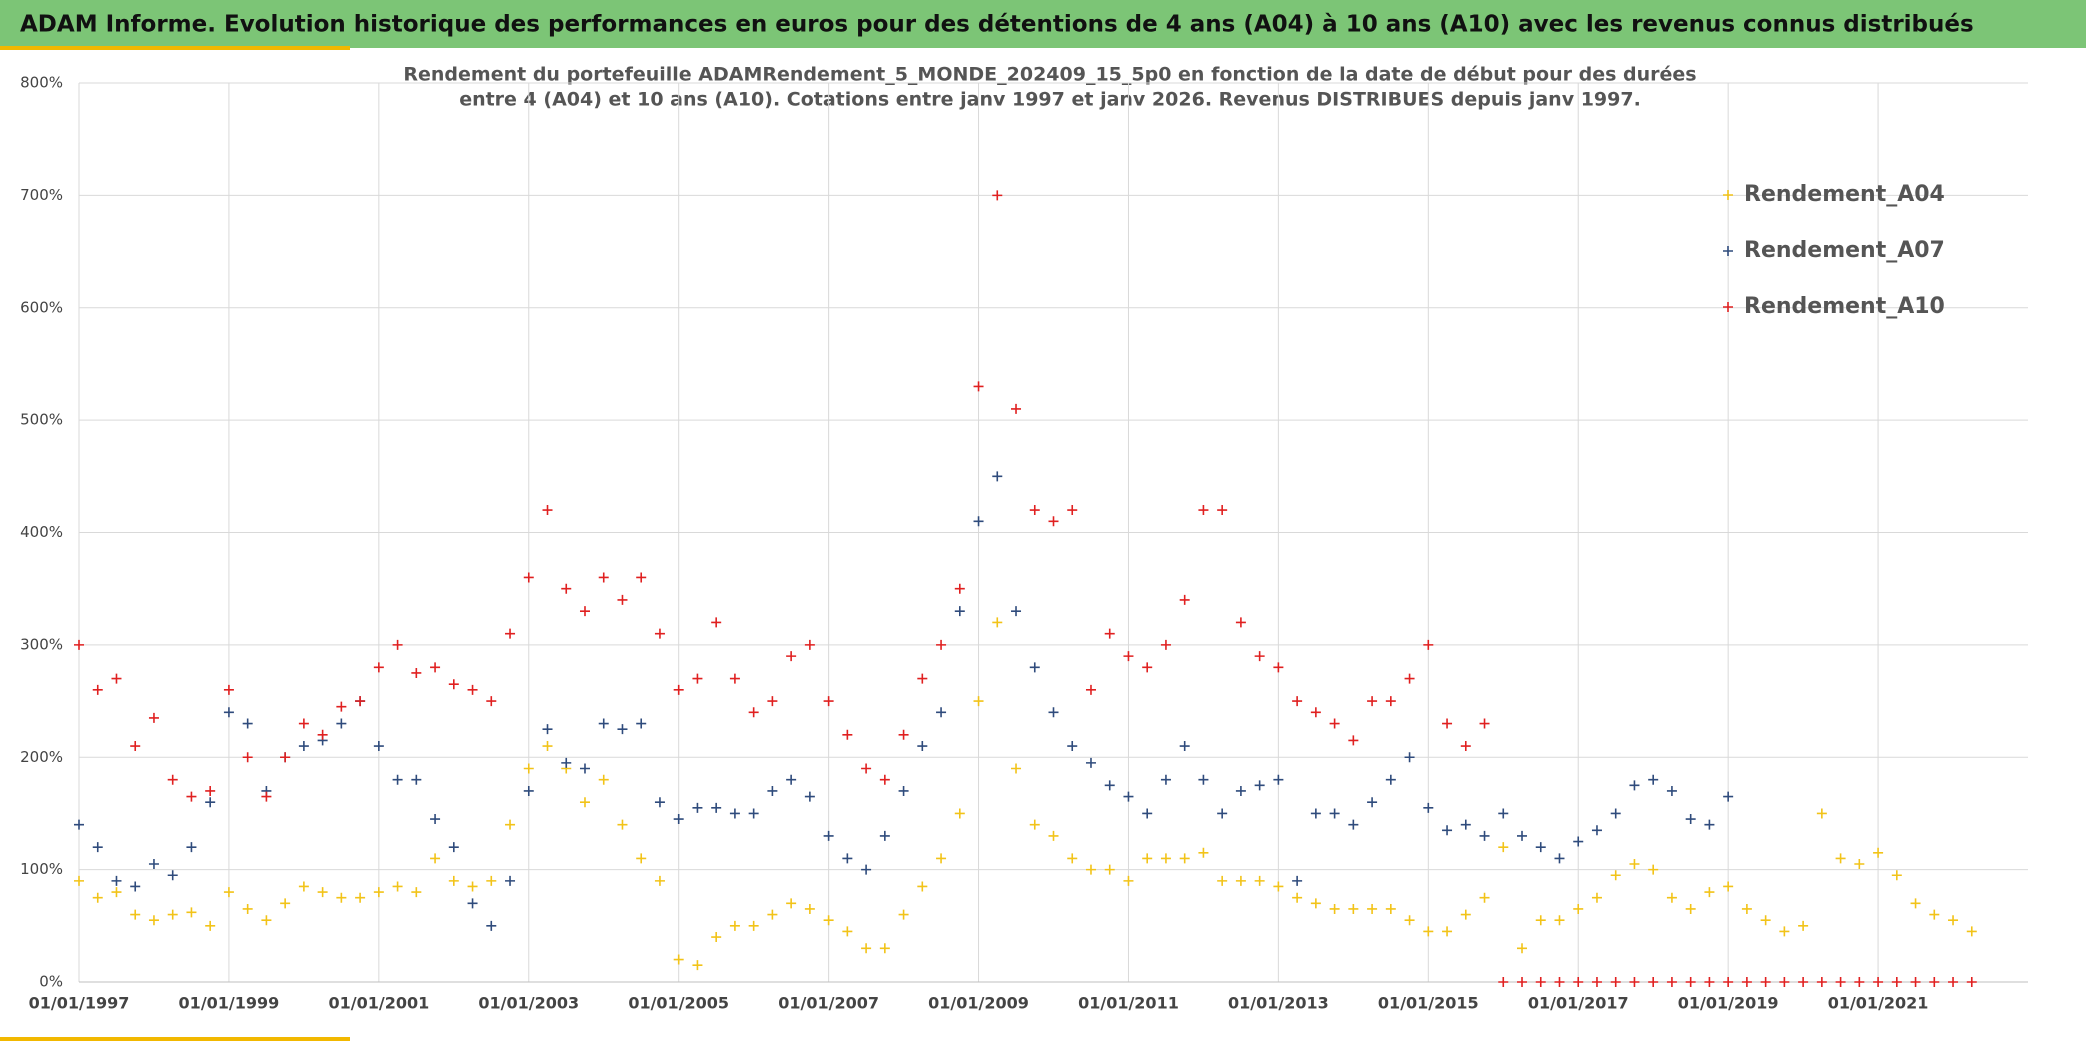 The height and width of the screenshot is (1043, 2086). I want to click on y-tick-label: 800%, so click(41, 83).